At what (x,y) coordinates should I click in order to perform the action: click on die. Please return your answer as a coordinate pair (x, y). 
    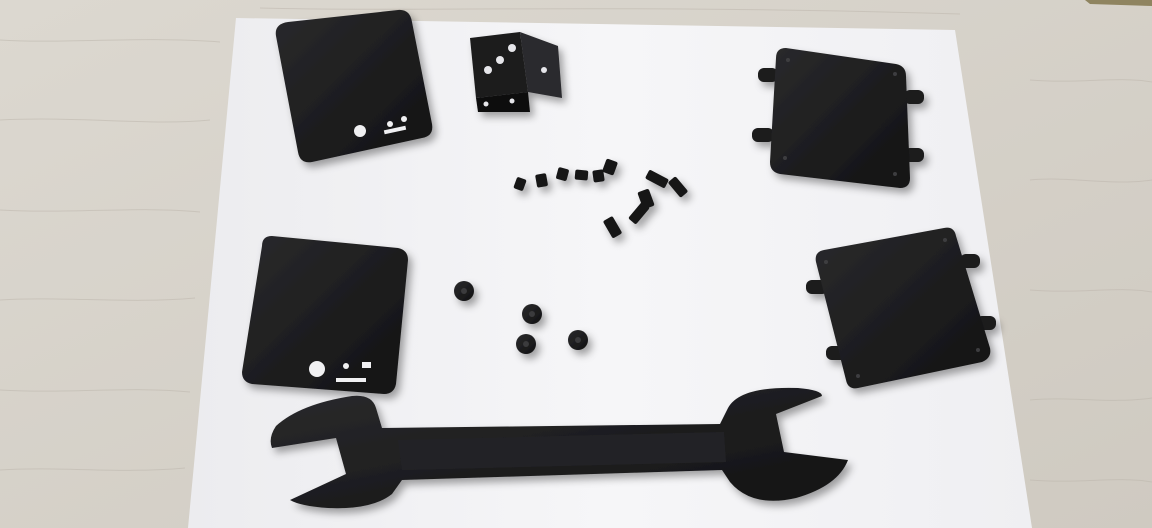
    Looking at the image, I should click on (516, 72).